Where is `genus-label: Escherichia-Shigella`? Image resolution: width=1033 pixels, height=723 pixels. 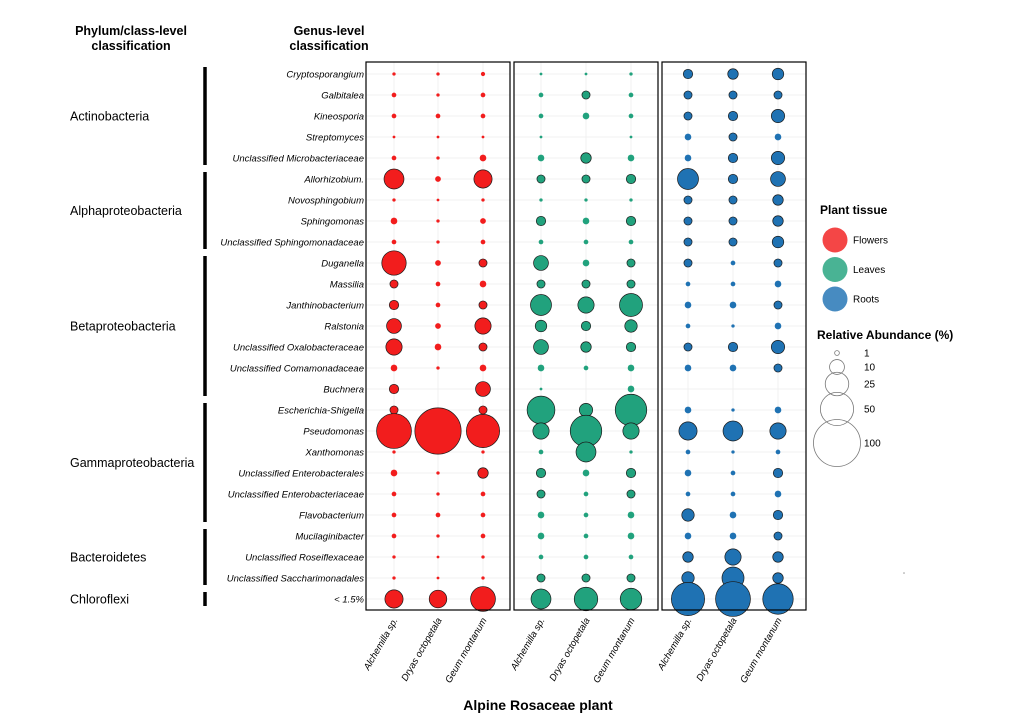 genus-label: Escherichia-Shigella is located at coordinates (321, 410).